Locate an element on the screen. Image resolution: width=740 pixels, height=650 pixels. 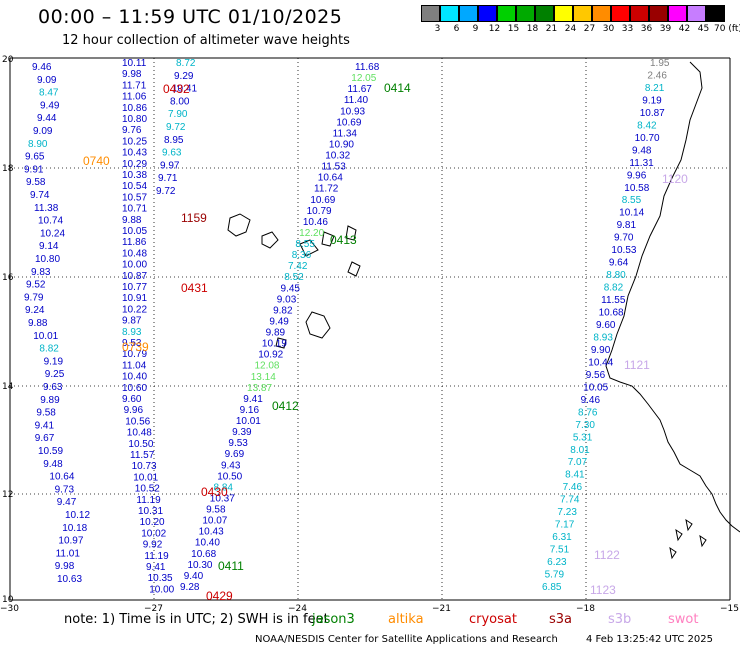
scale-label: 70 (ft) is located at coordinates (727, 29).